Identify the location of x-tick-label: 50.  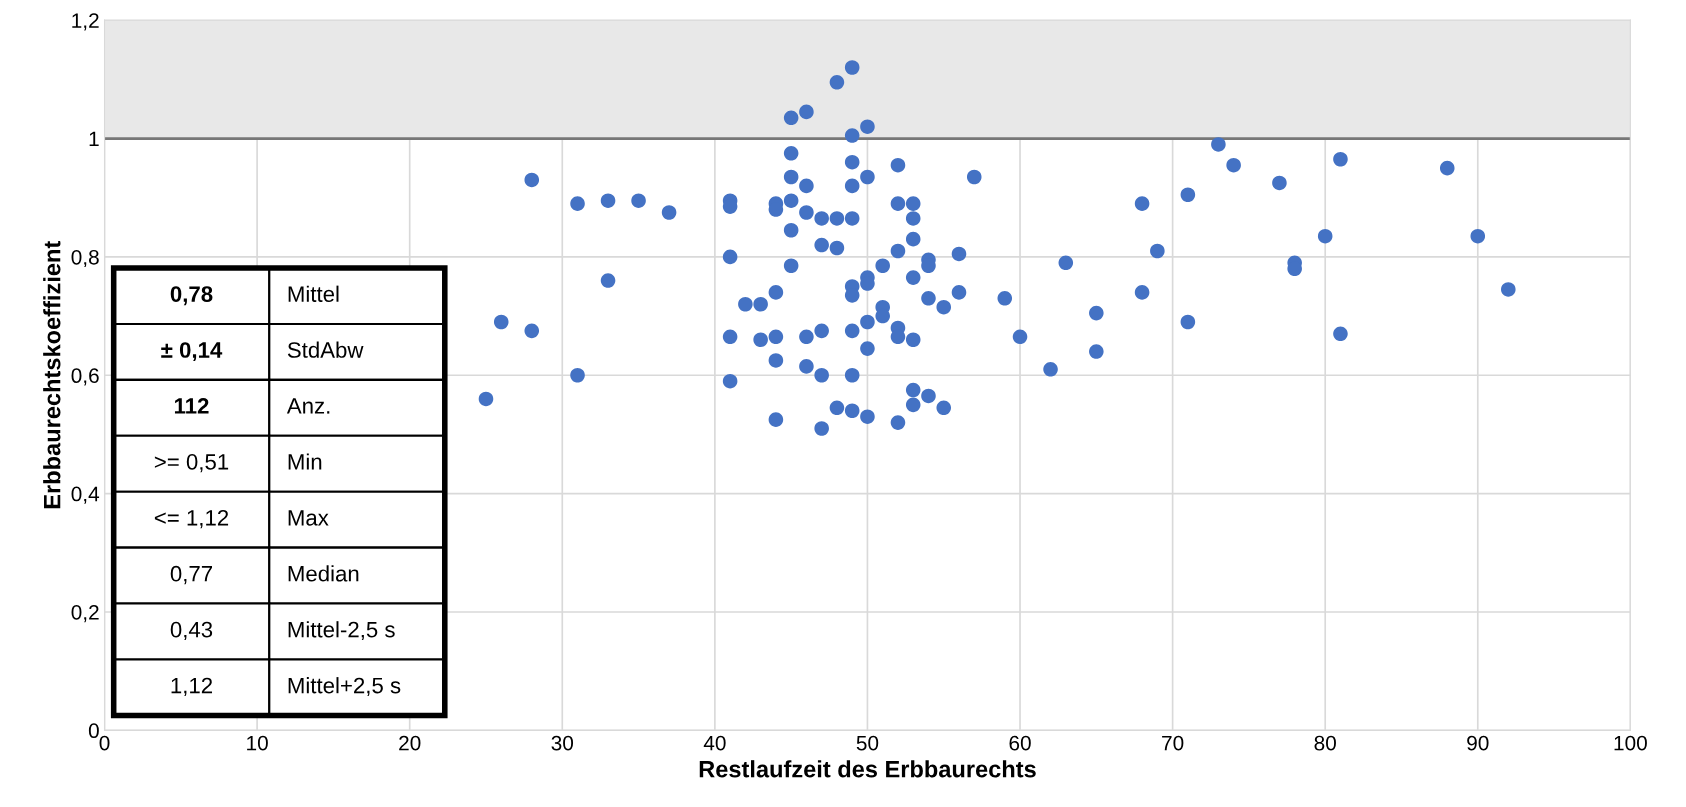
(867, 743).